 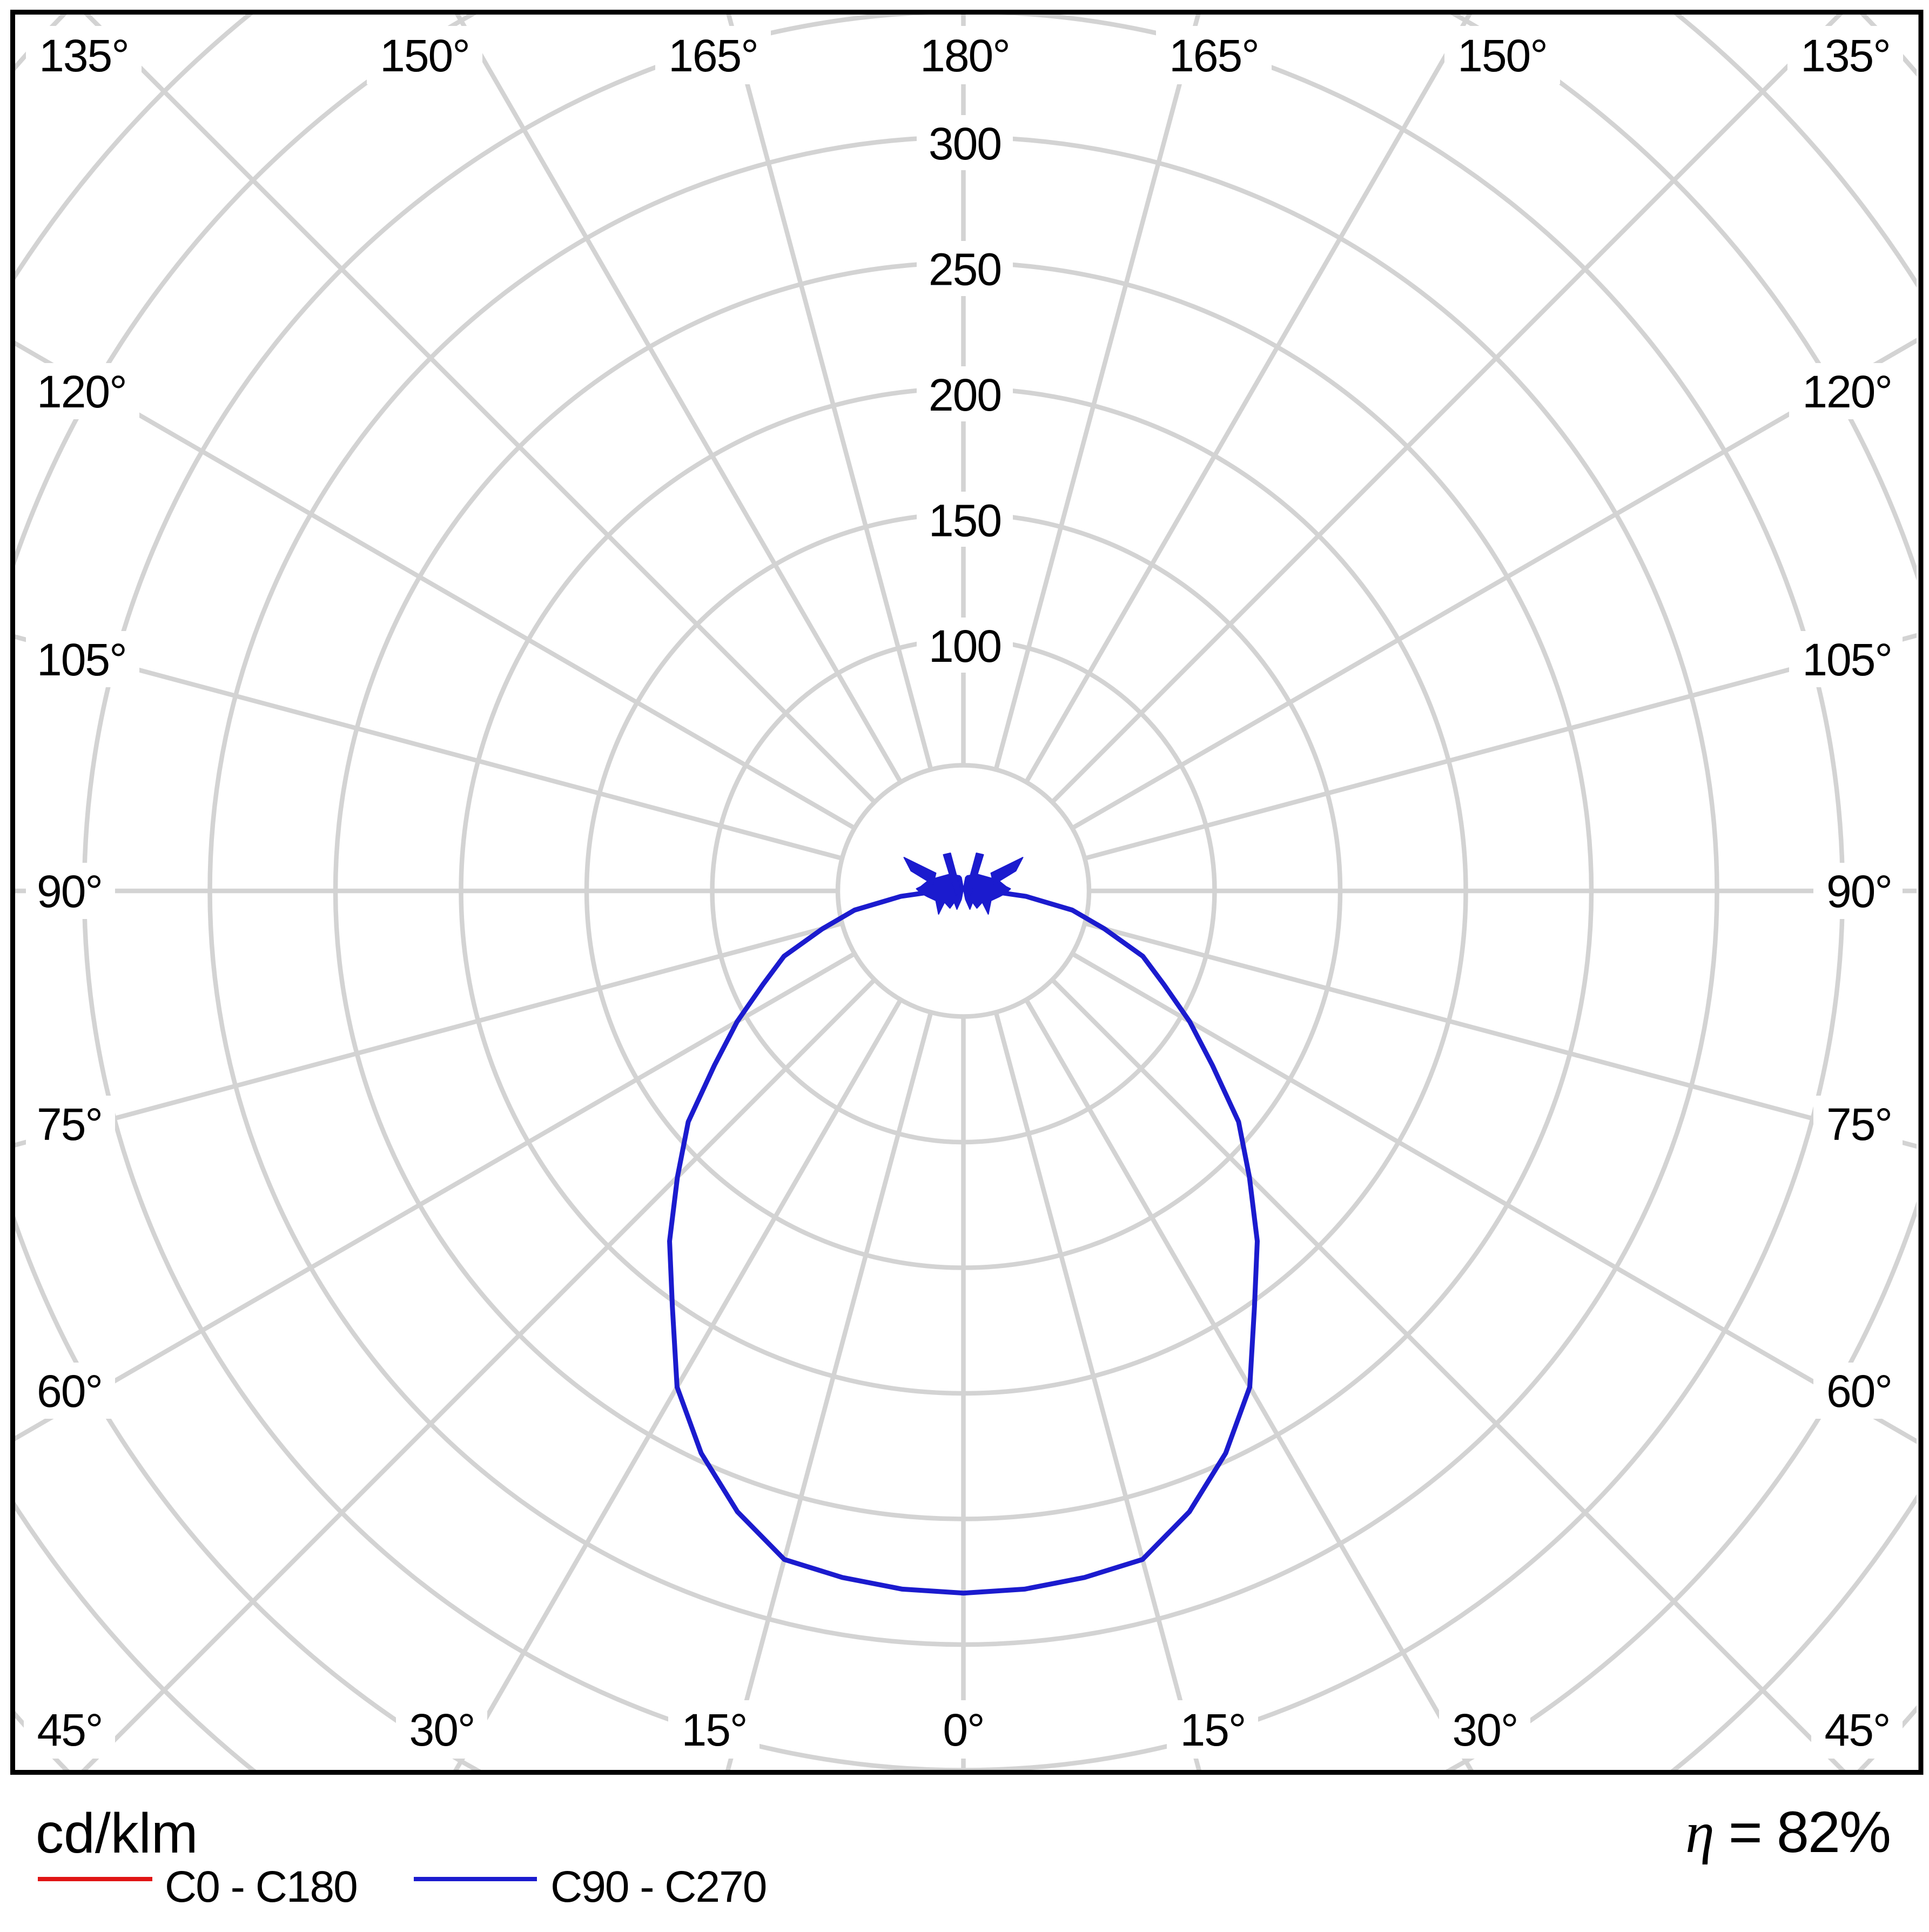 What do you see at coordinates (965, 270) in the screenshot?
I see `svg-text: 250` at bounding box center [965, 270].